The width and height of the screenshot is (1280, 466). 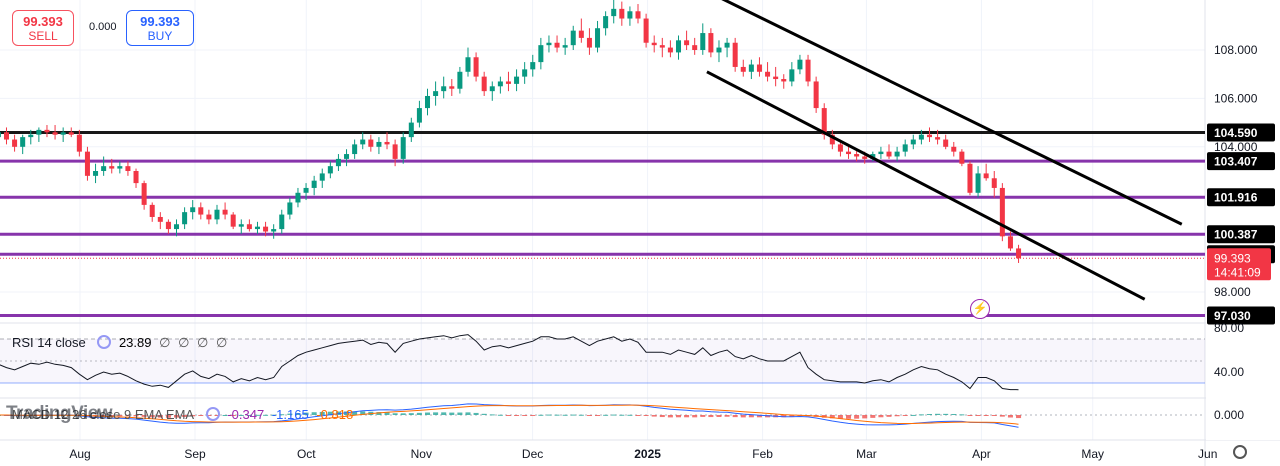 What do you see at coordinates (1237, 272) in the screenshot?
I see `countdown-label: 14:41:09` at bounding box center [1237, 272].